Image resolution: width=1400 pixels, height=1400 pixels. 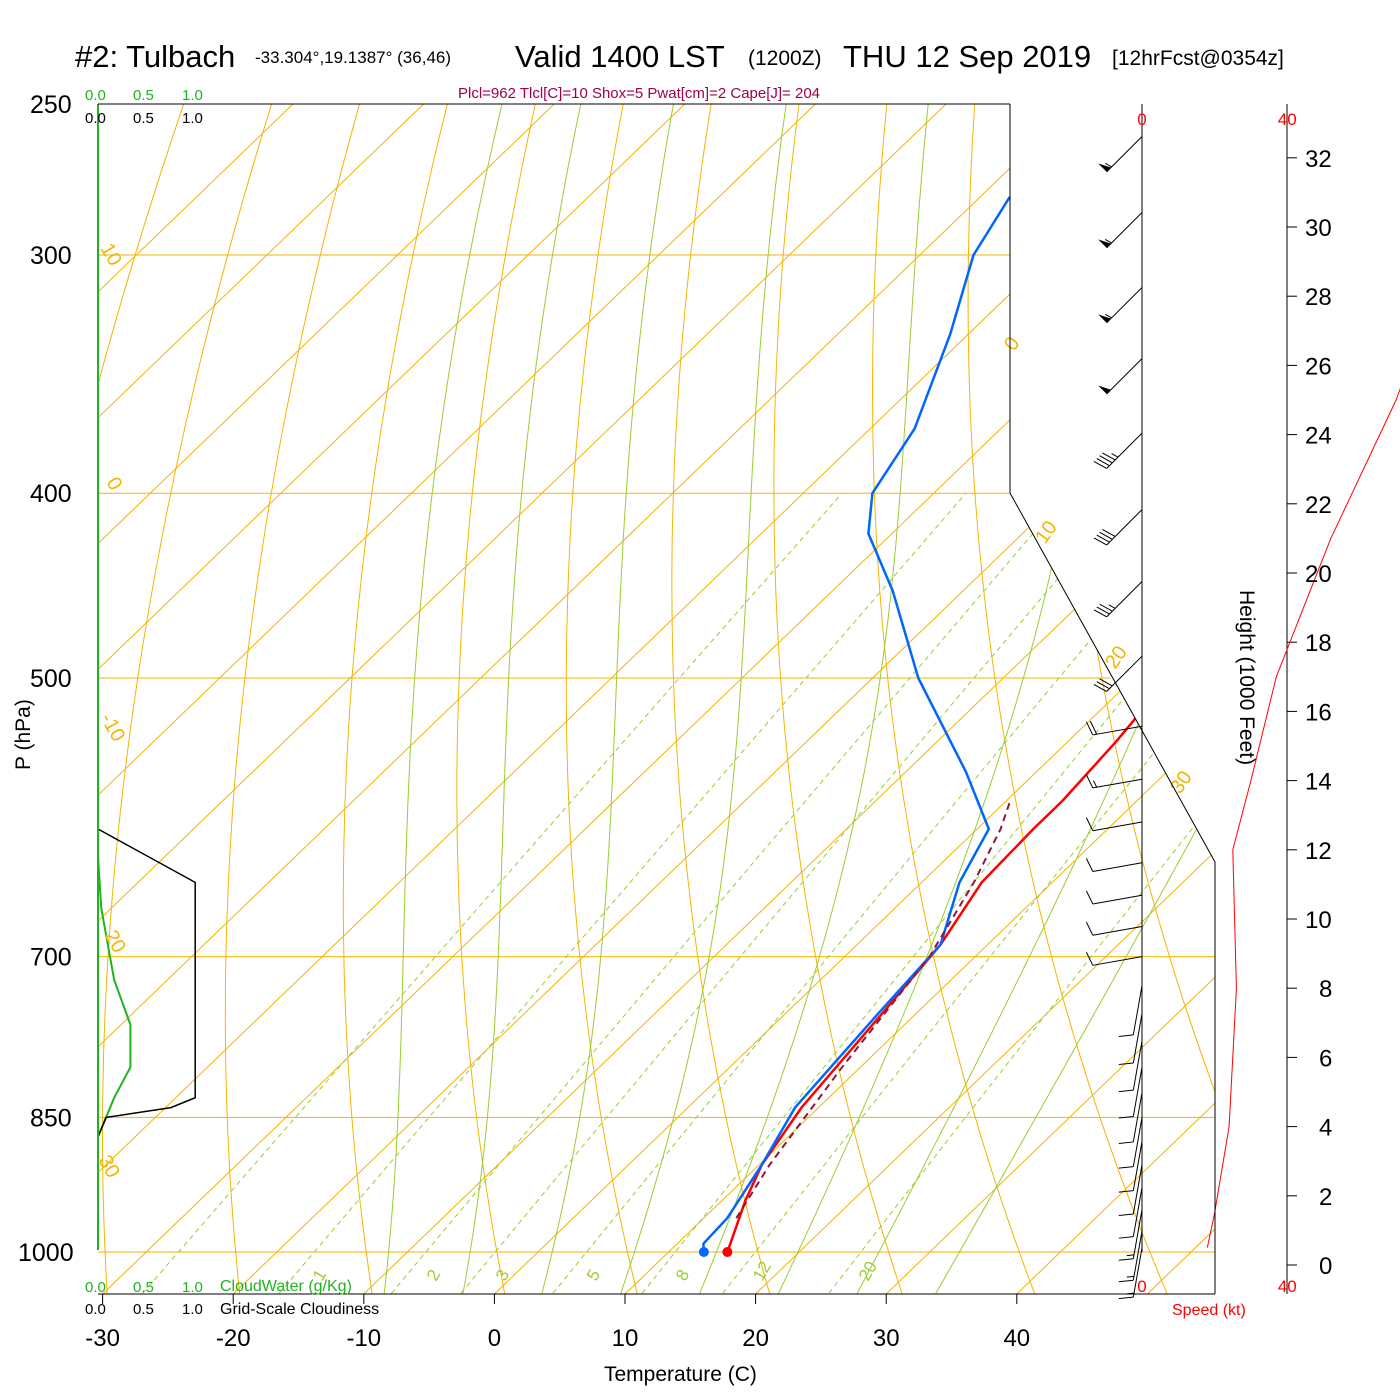 I want to click on height-tick-label: 6, so click(x=1325, y=1058).